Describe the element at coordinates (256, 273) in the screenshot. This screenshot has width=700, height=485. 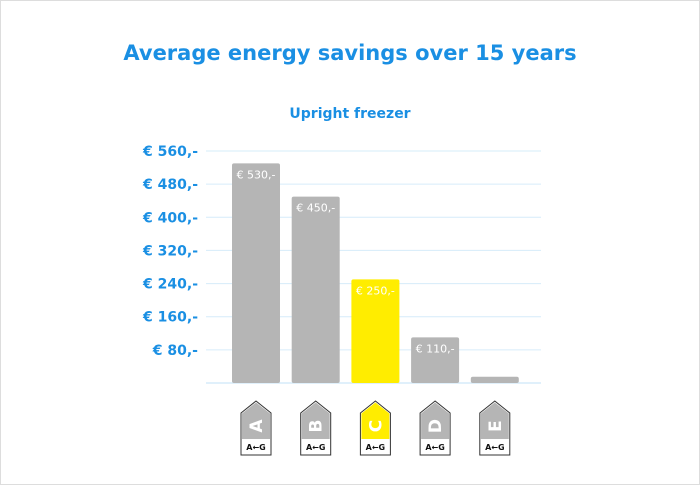
I see `bar-A` at that location.